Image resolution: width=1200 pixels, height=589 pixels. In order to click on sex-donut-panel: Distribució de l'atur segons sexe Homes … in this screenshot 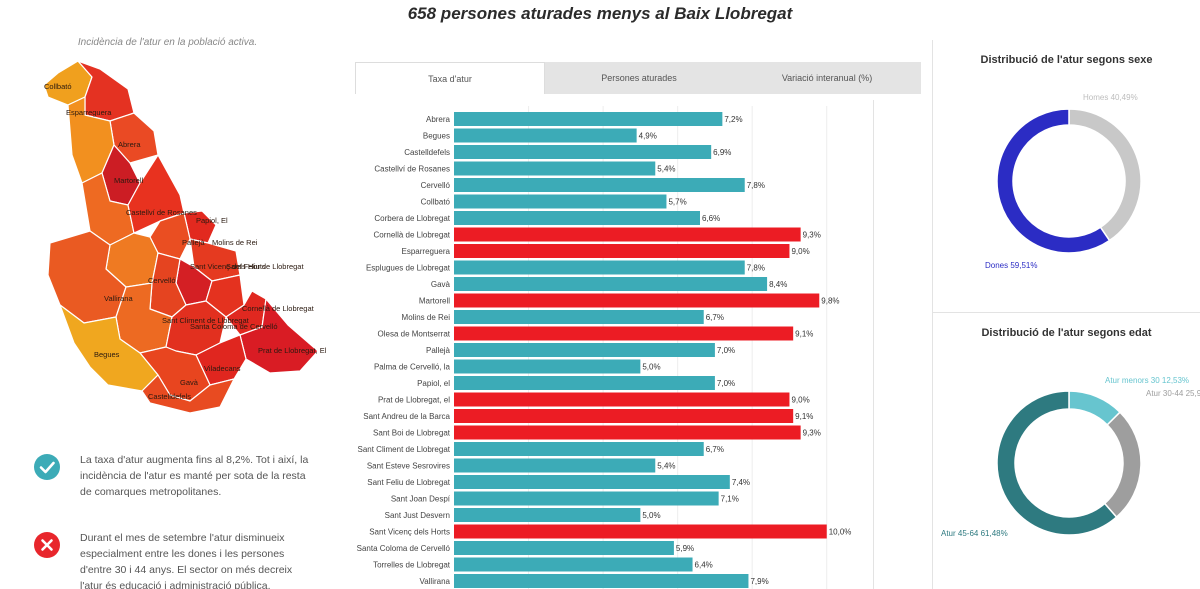, I will do `click(1066, 176)`.